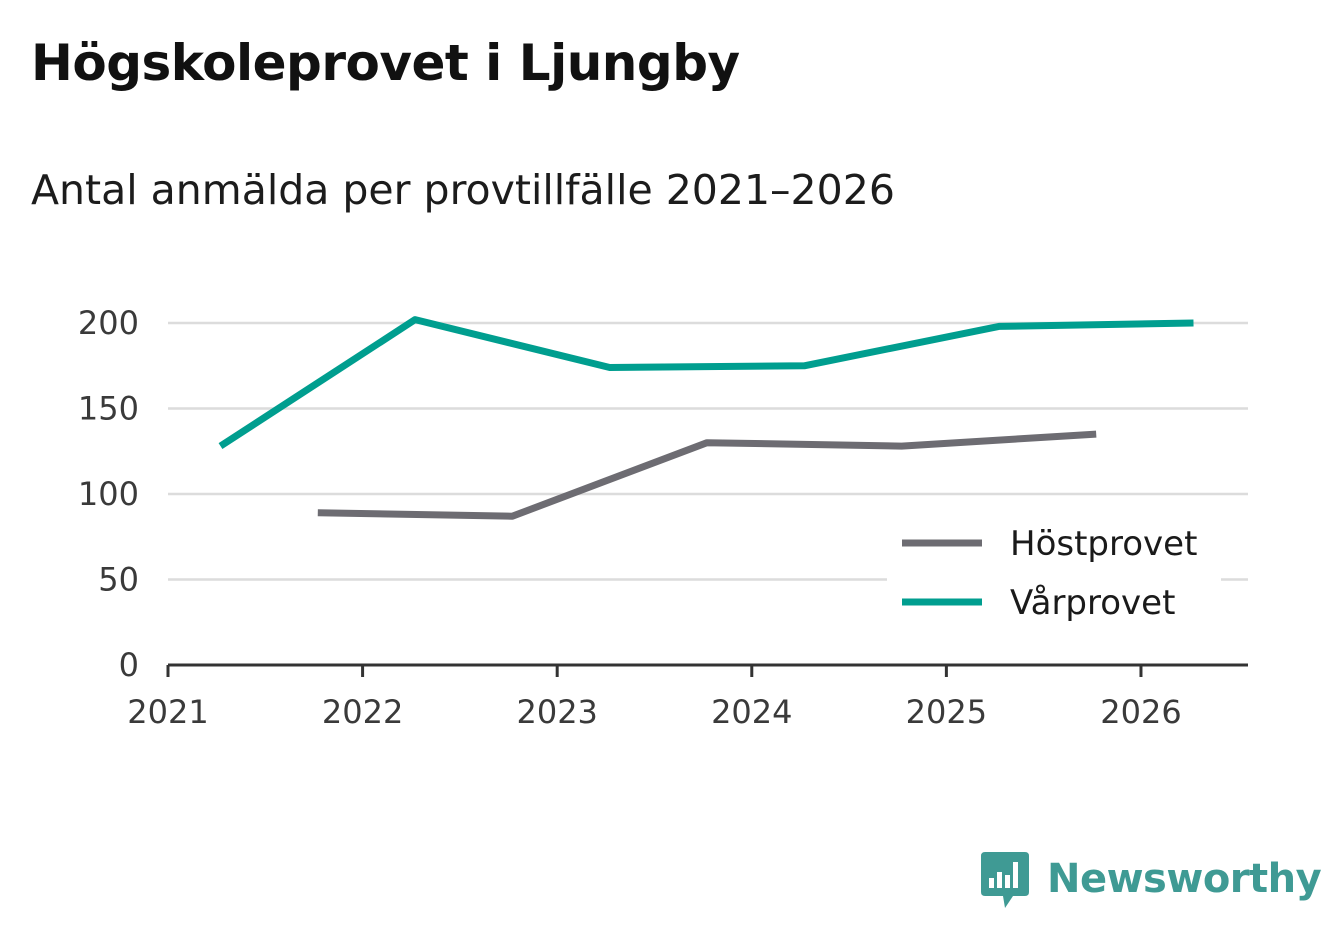  I want to click on y-tick-label-200: 200, so click(108, 323).